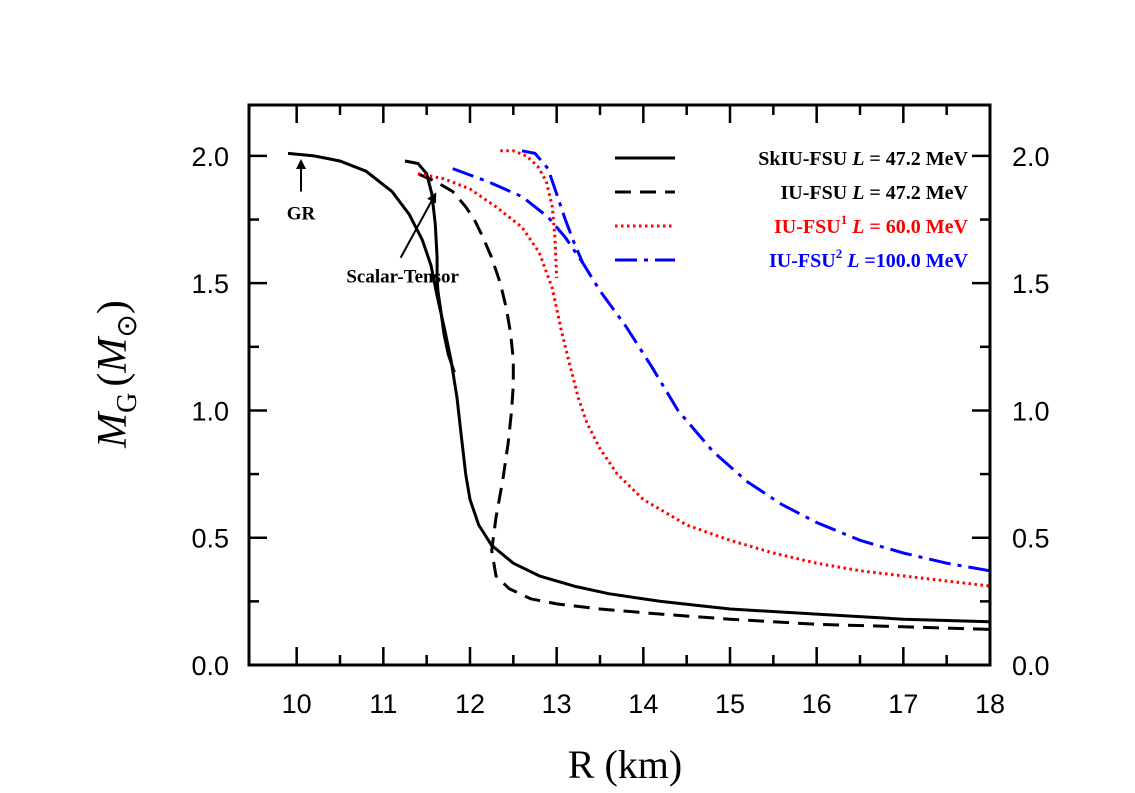  I want to click on y-tick-label-right: 2.0, so click(1031, 157).